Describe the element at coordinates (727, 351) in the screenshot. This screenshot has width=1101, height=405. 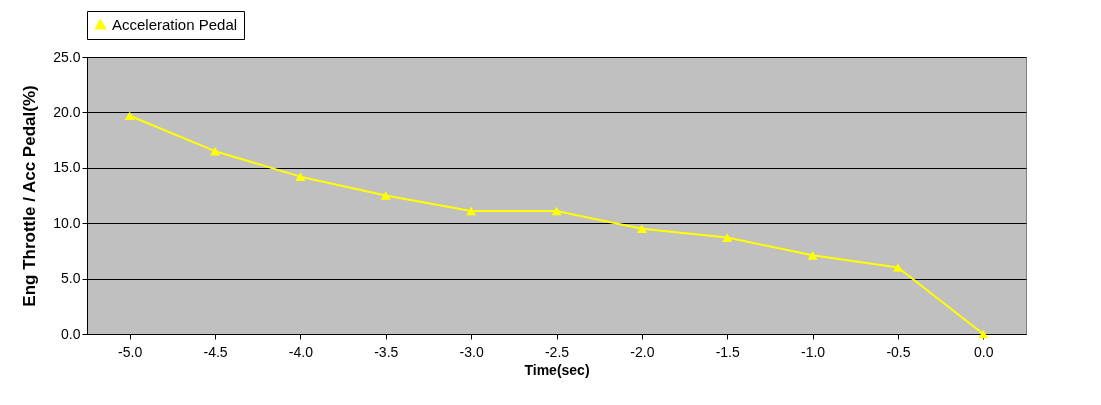
I see `x-tick-label: -1.5` at that location.